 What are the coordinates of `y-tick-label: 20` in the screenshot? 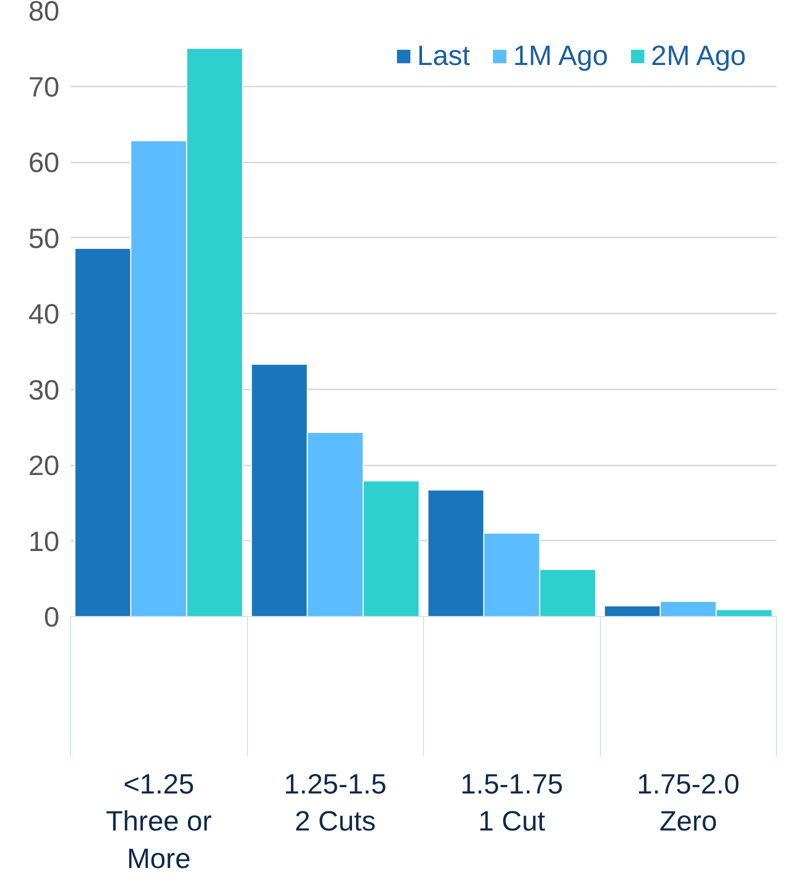 It's located at (44, 465).